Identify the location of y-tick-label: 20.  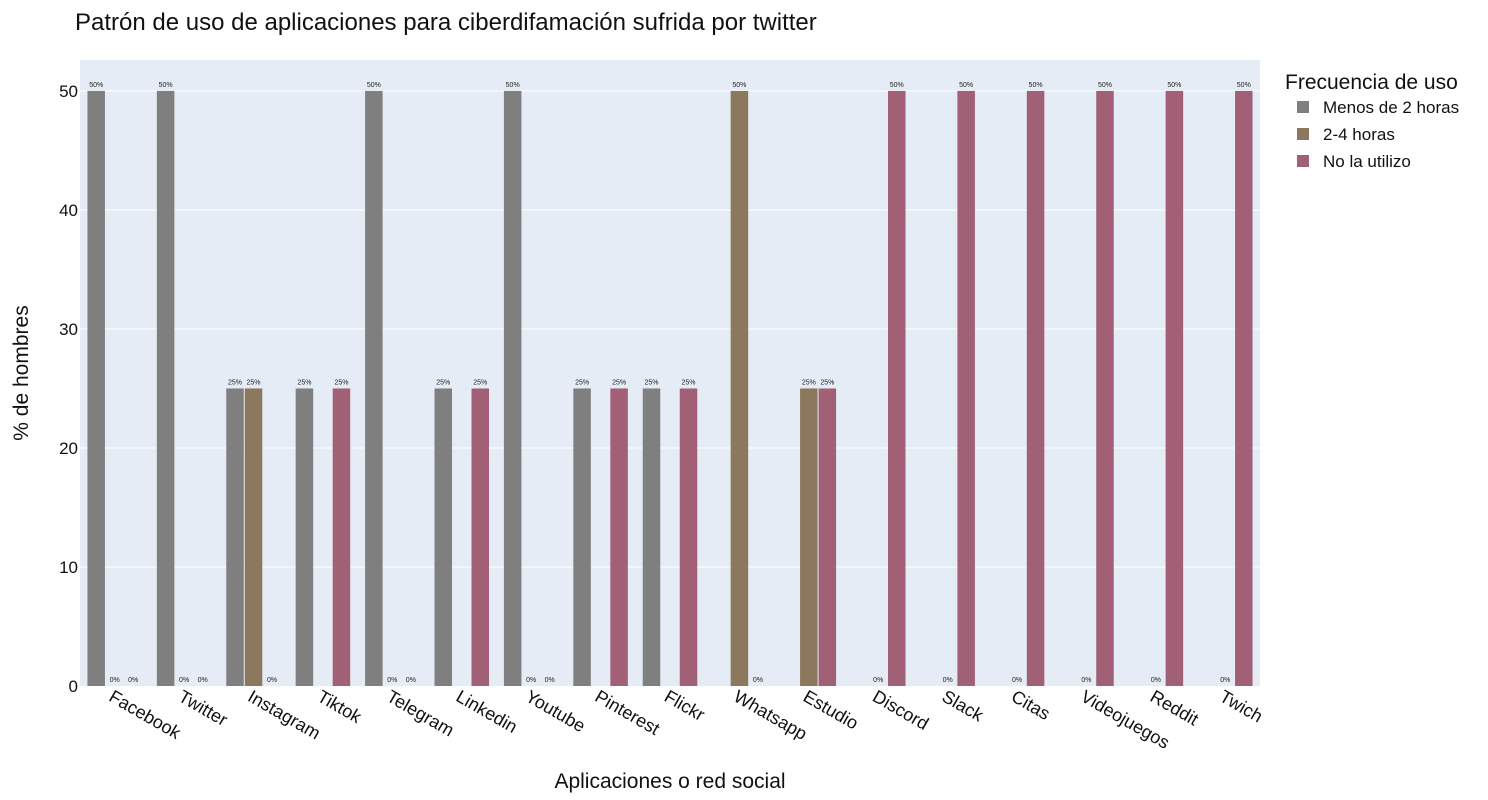
(68, 448).